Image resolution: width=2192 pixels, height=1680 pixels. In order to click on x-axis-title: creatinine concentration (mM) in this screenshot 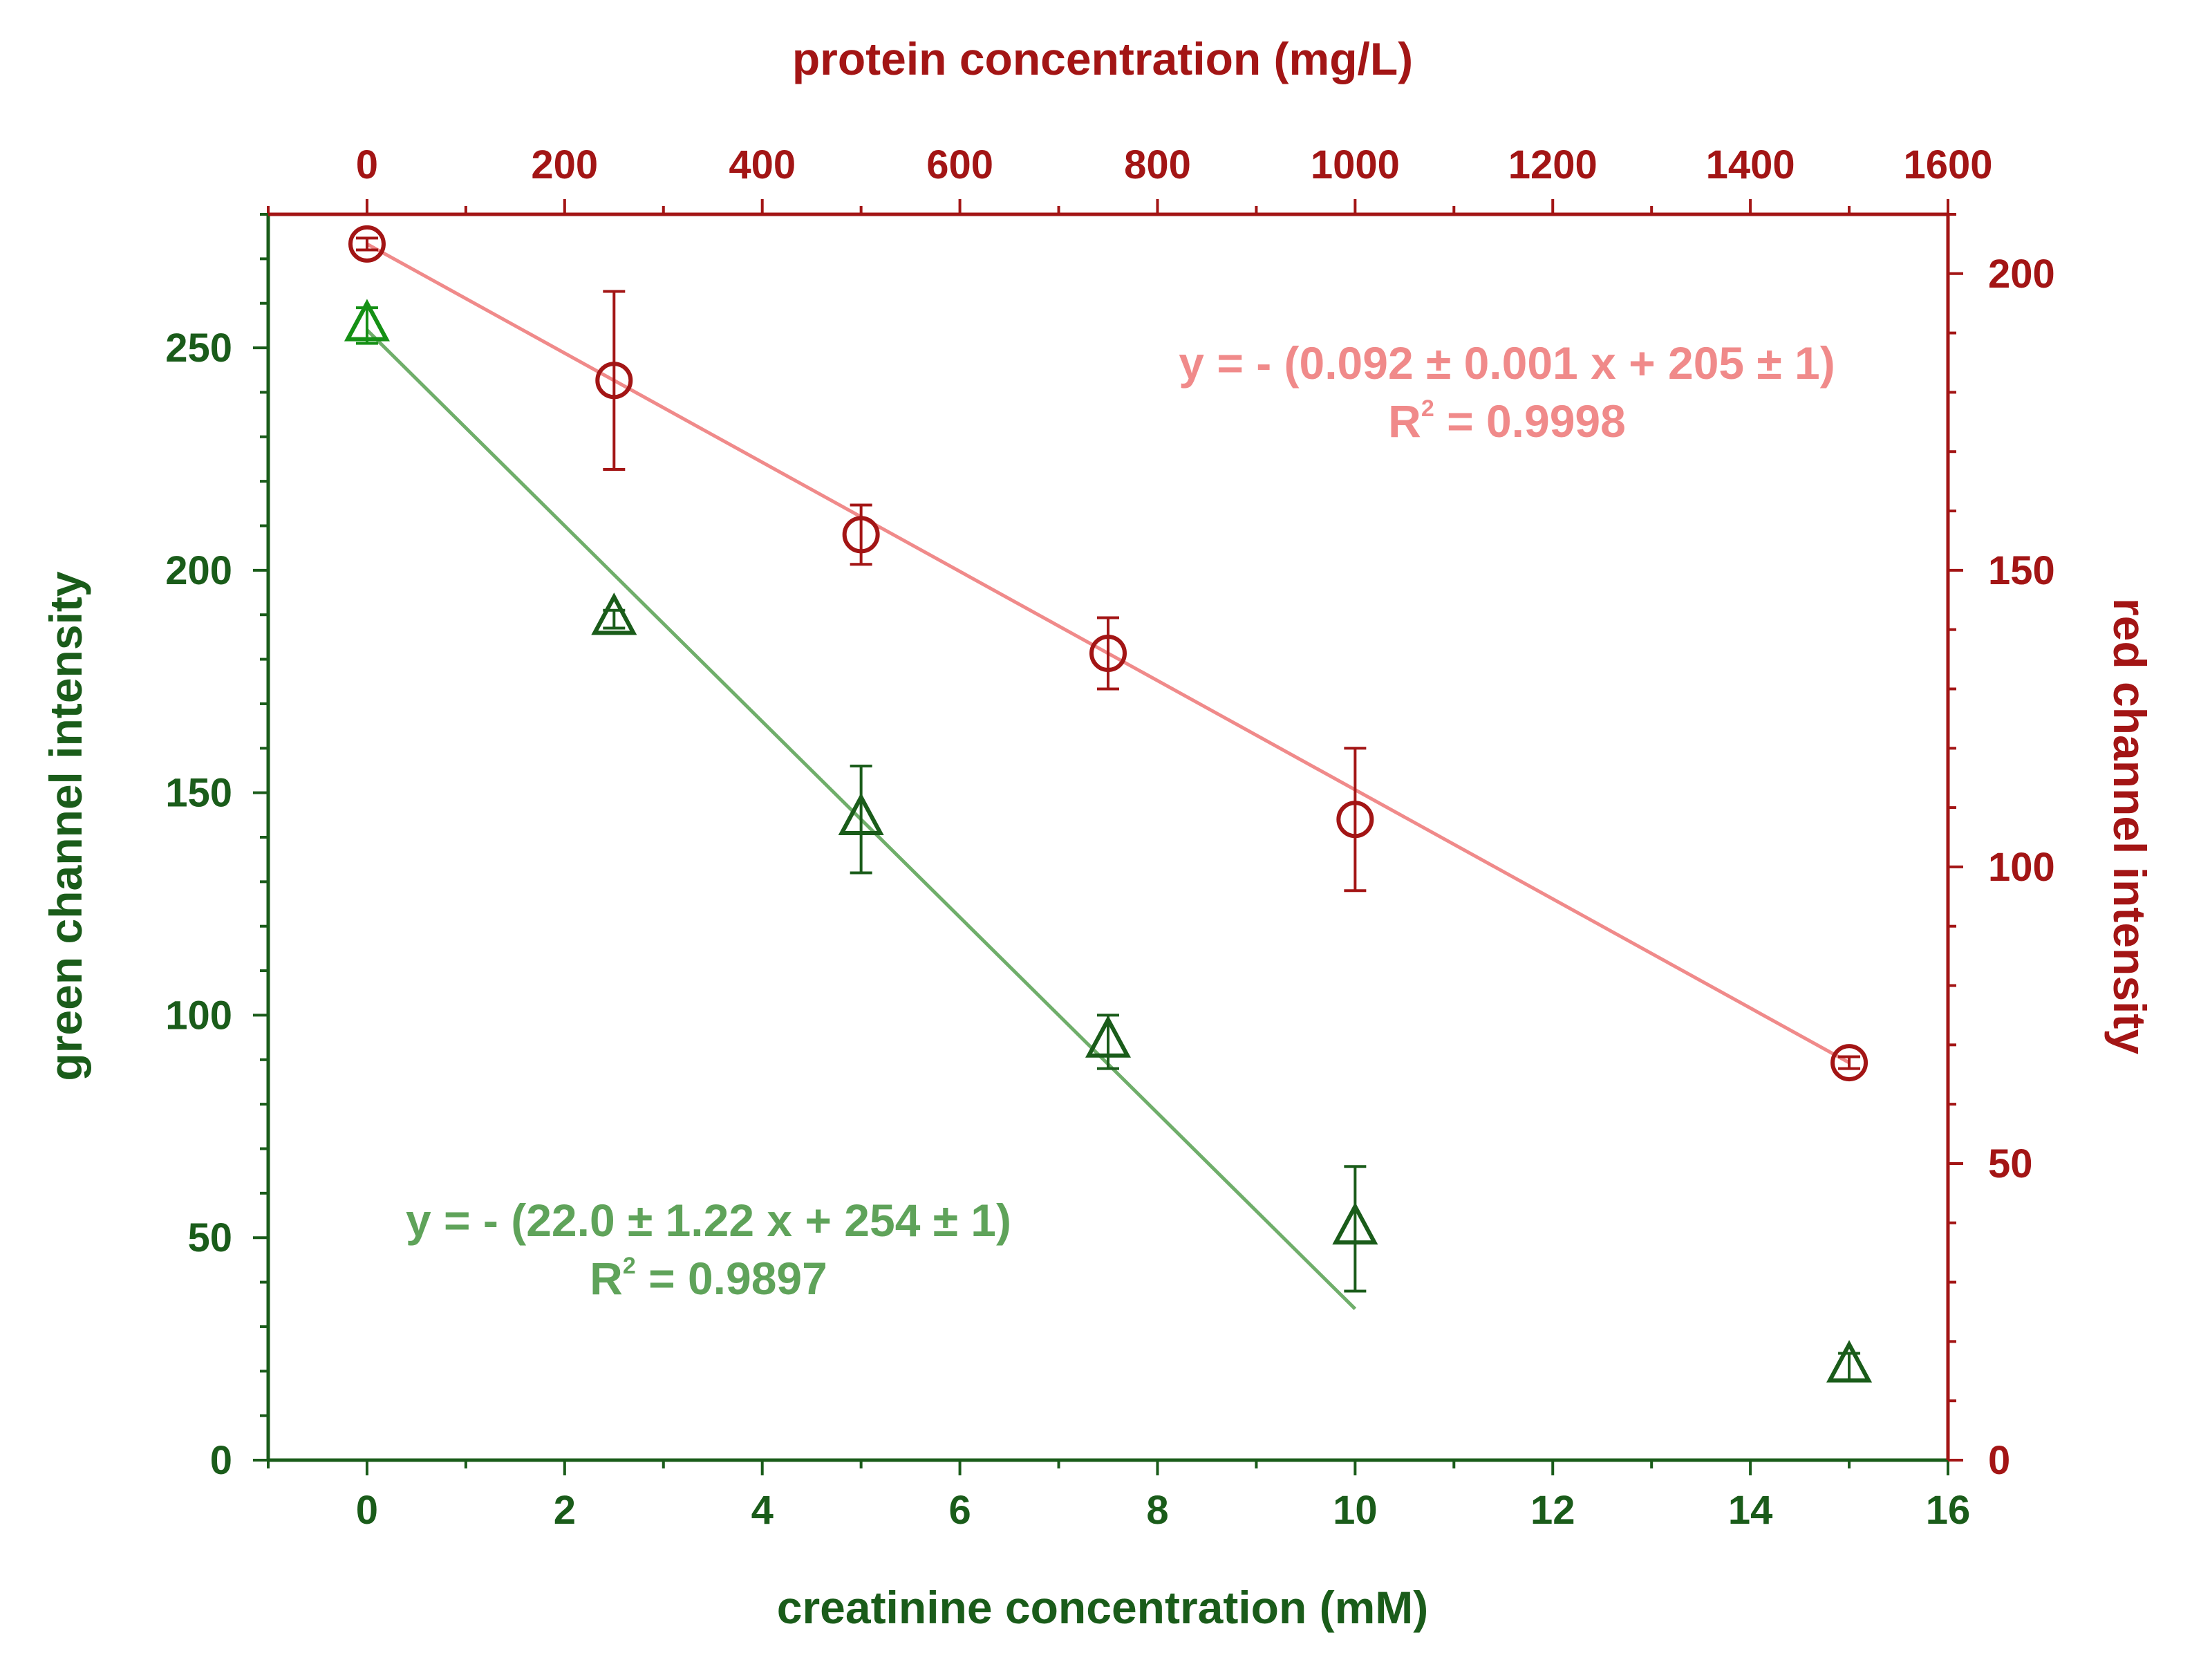, I will do `click(1102, 1607)`.